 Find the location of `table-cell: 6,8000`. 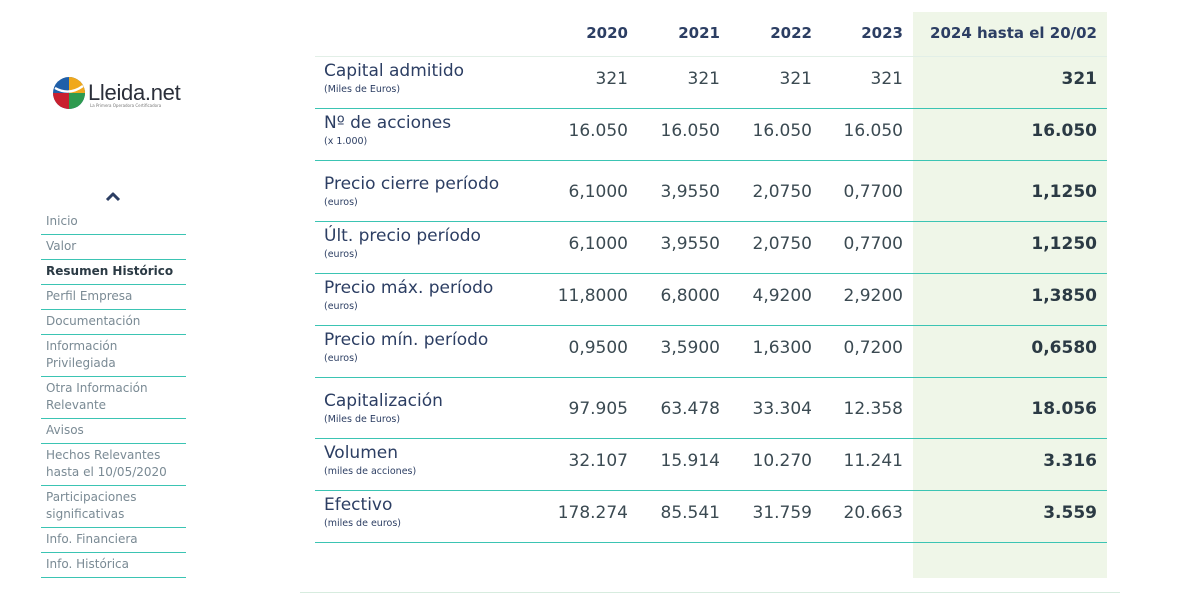

table-cell: 6,8000 is located at coordinates (690, 296).